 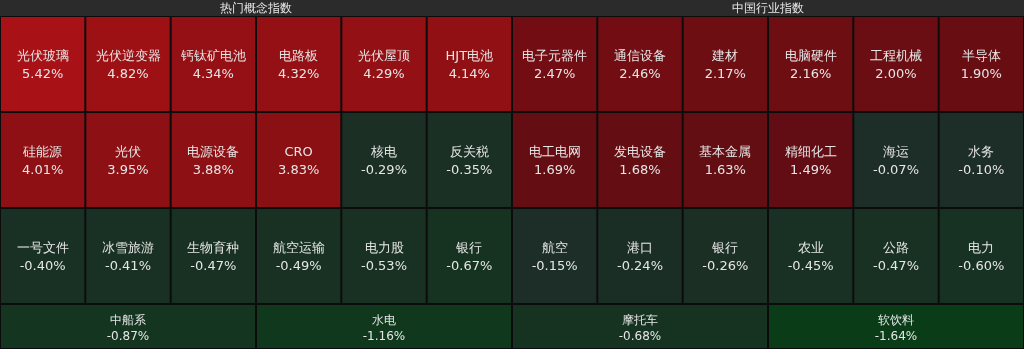 What do you see at coordinates (555, 256) in the screenshot?
I see `cell: 航空 -0.15%` at bounding box center [555, 256].